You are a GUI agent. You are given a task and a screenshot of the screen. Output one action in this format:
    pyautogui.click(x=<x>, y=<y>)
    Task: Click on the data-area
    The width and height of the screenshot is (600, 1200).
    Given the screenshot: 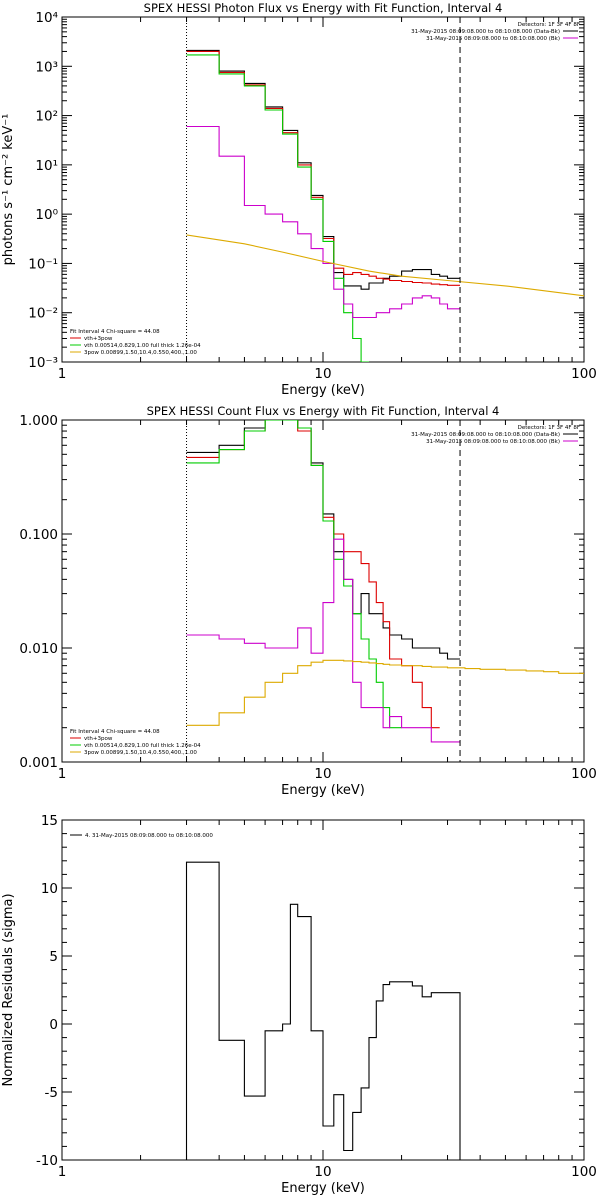 What is the action you would take?
    pyautogui.click(x=323, y=1010)
    